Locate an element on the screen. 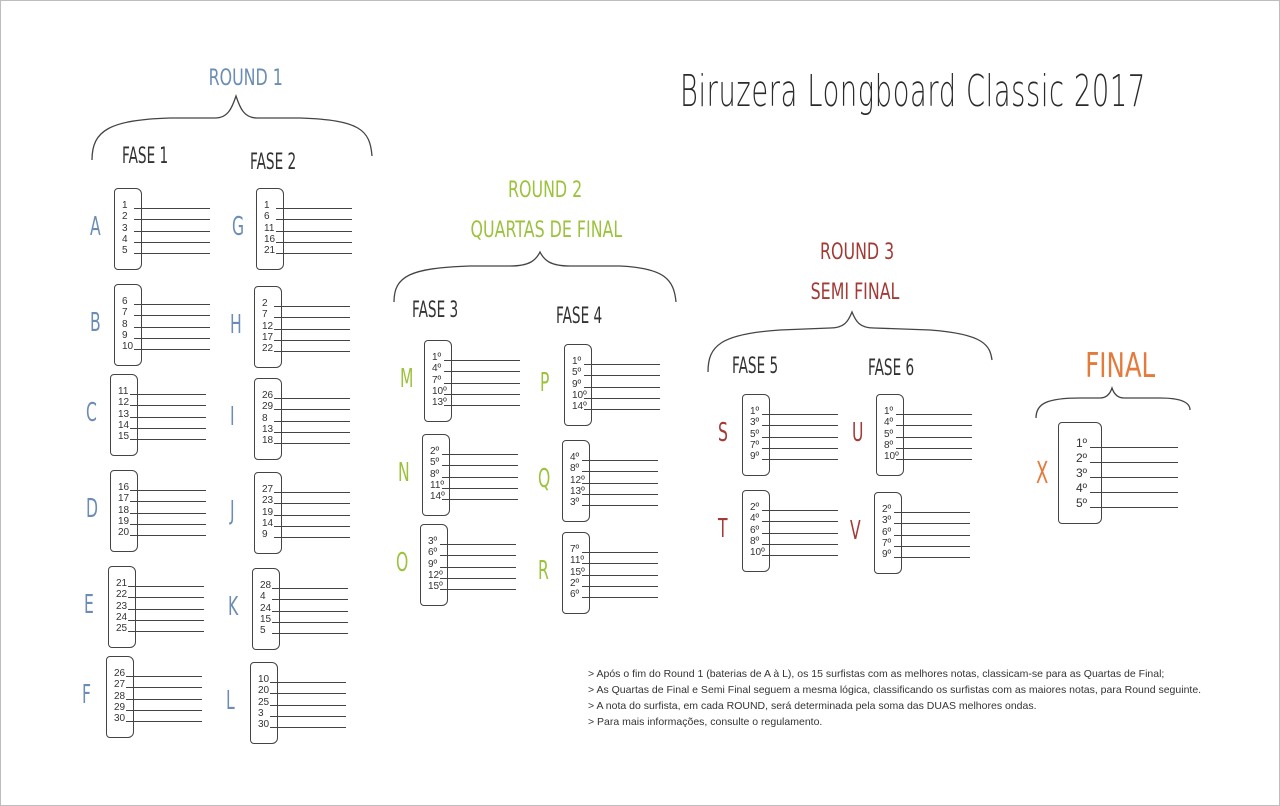 This screenshot has height=806, width=1280. seed-label: 9º is located at coordinates (577, 384).